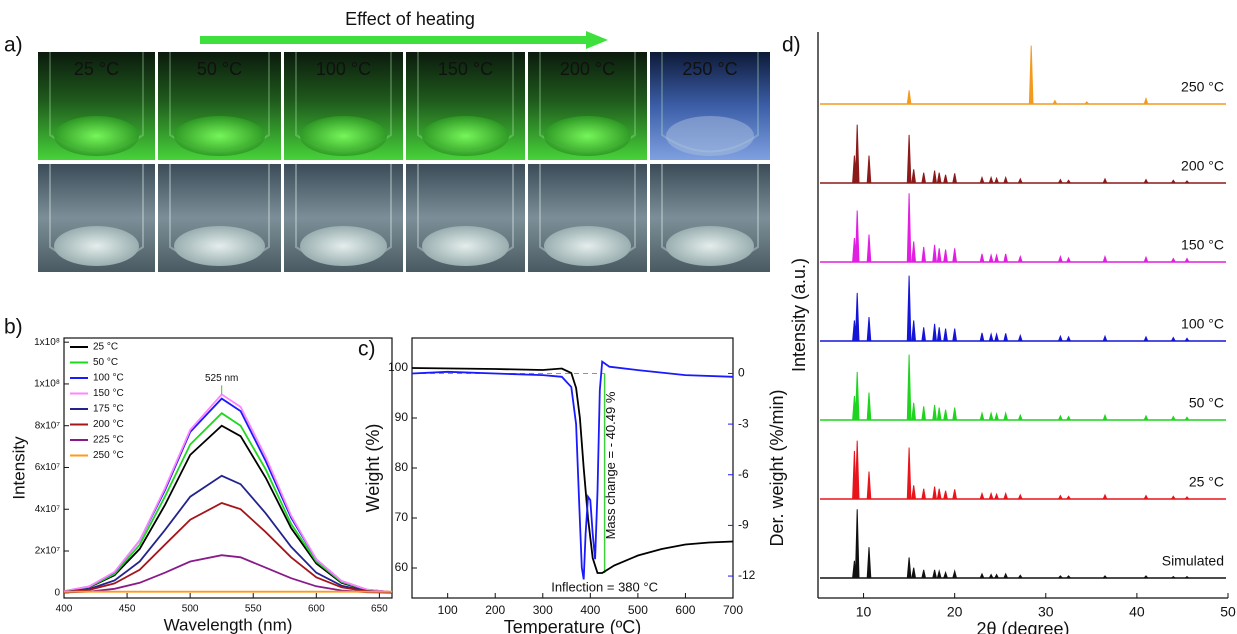 The width and height of the screenshot is (1237, 634). What do you see at coordinates (955, 611) in the screenshot?
I see `x-tick-label: 20` at bounding box center [955, 611].